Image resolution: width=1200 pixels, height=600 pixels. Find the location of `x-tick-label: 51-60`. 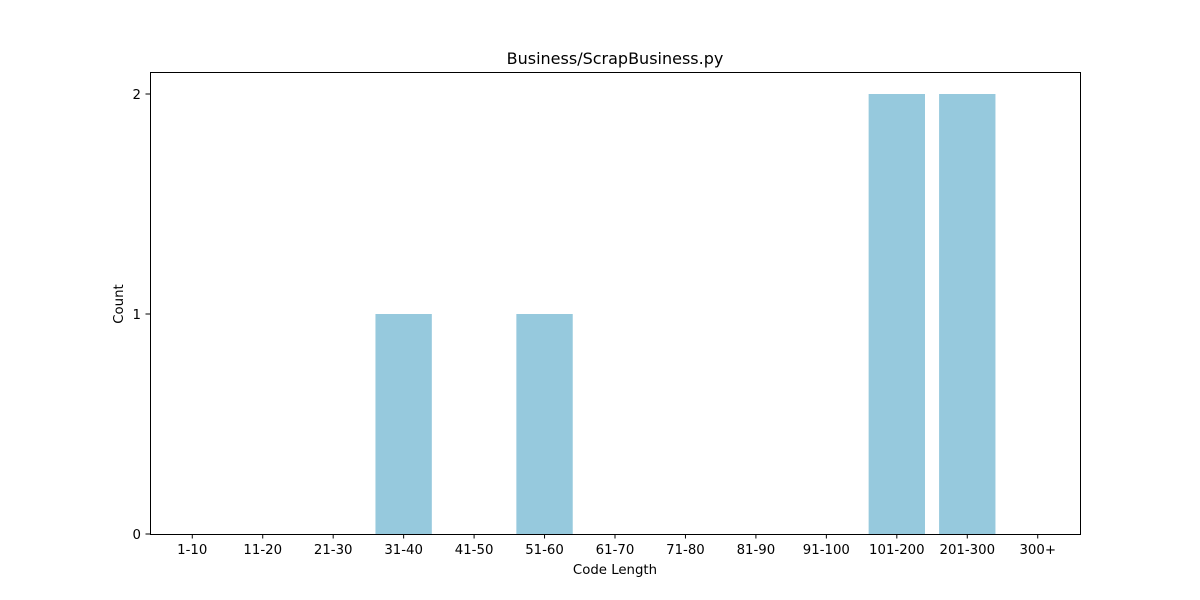

x-tick-label: 51-60 is located at coordinates (544, 550).